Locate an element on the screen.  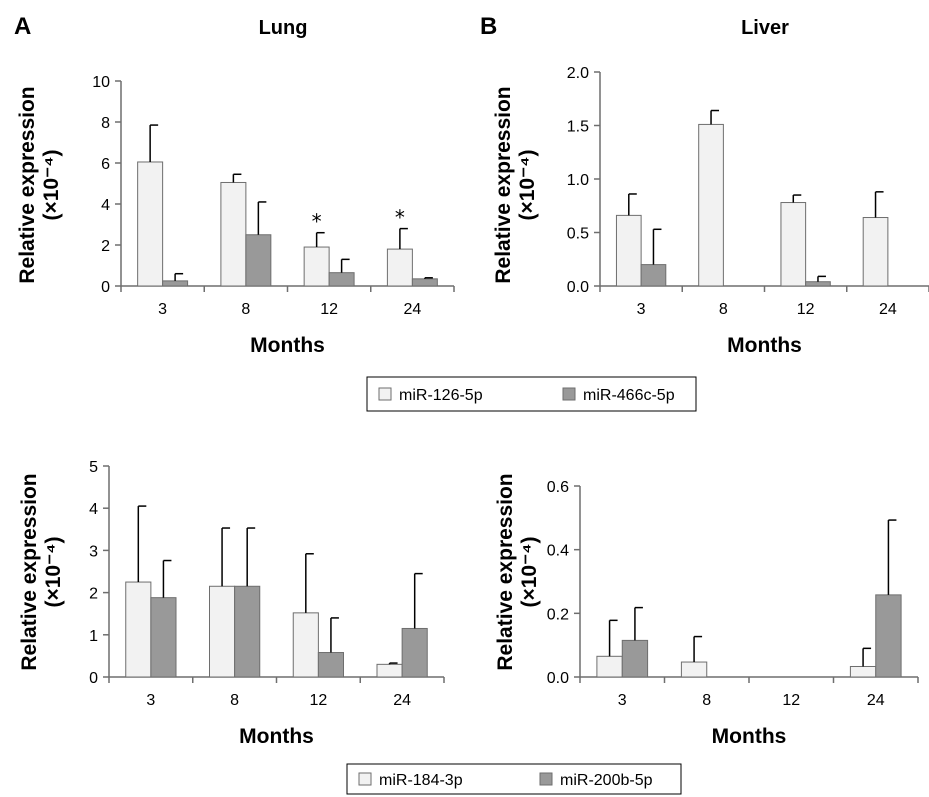
y-tick-label: 1 is located at coordinates (93, 636).